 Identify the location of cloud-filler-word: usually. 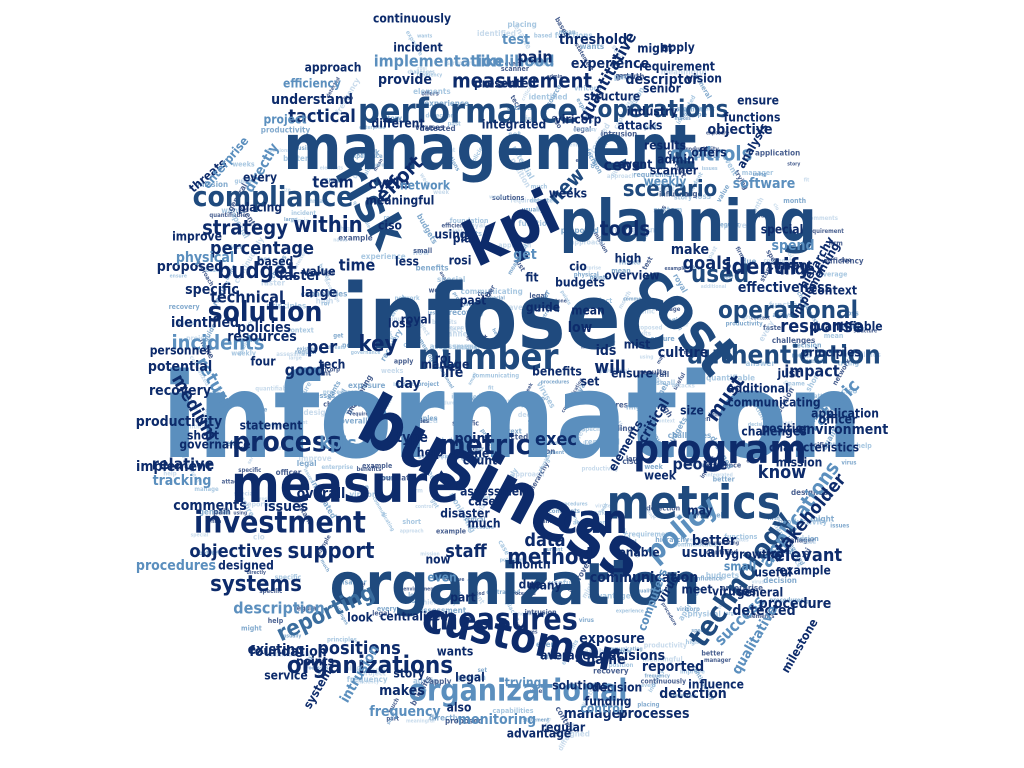
(292, 636).